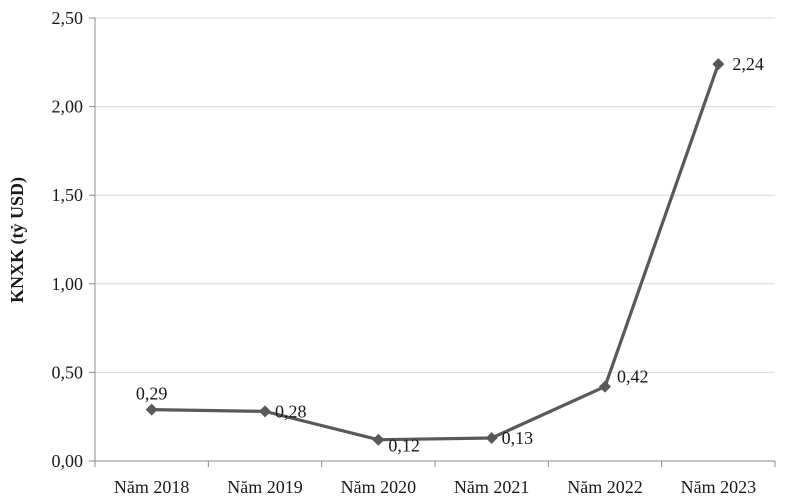  What do you see at coordinates (68, 372) in the screenshot?
I see `y-tick-label: 0,50` at bounding box center [68, 372].